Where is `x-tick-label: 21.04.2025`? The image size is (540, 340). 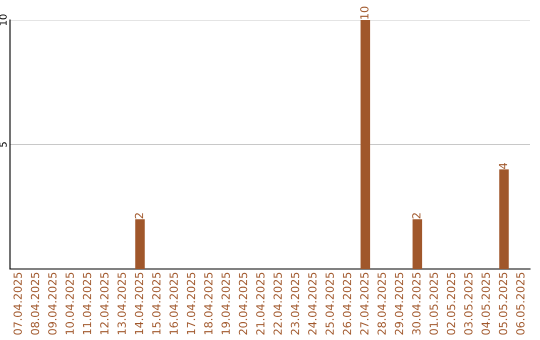 x-tick-label: 21.04.2025 is located at coordinates (260, 303).